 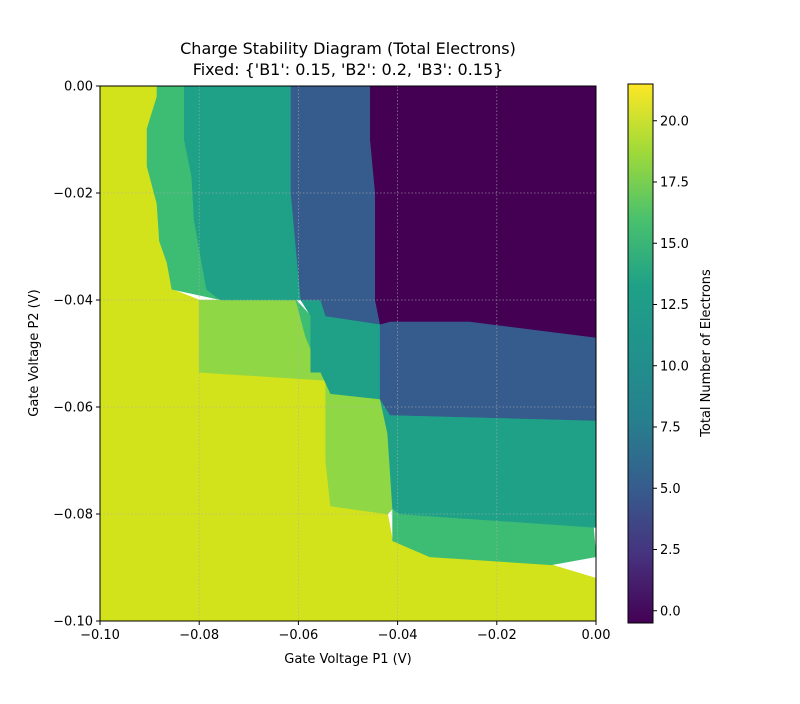 What do you see at coordinates (345, 632) in the screenshot?
I see `x-axis-ticks: −0.10 −0.08 −0.06 −0.04 −0.02 0.00` at bounding box center [345, 632].